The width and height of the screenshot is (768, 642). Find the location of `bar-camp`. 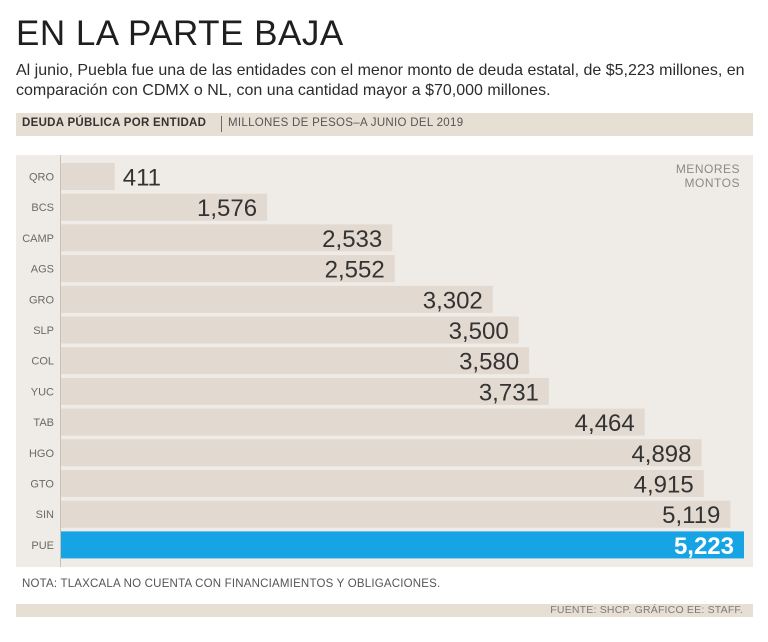

bar-camp is located at coordinates (227, 238).